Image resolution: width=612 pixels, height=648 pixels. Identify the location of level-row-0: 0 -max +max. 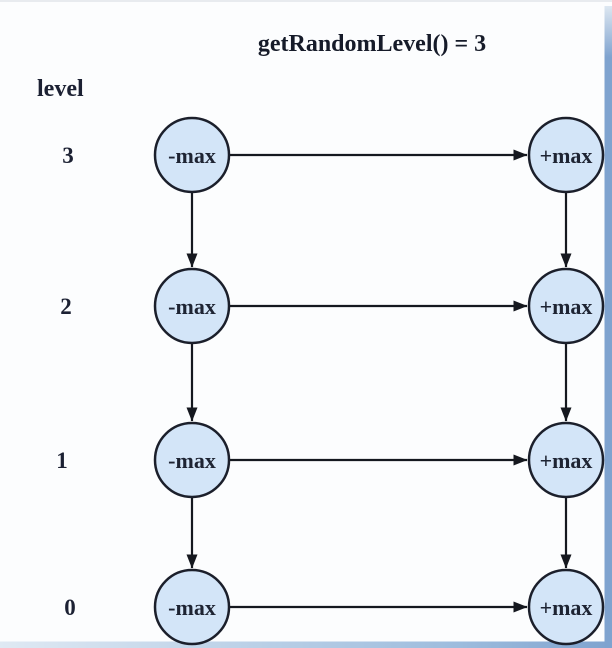
(334, 607).